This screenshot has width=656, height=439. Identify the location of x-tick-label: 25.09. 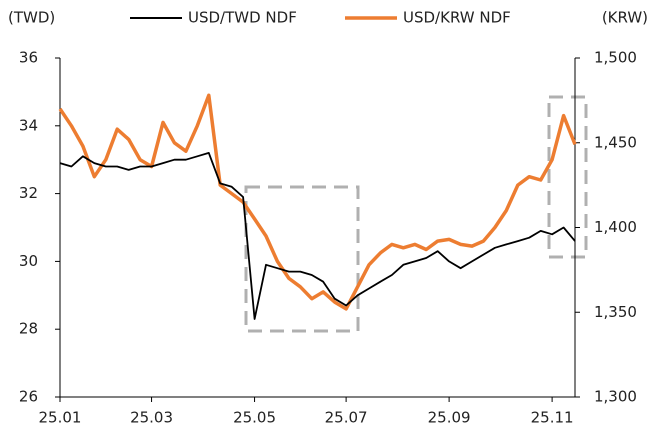
(449, 418).